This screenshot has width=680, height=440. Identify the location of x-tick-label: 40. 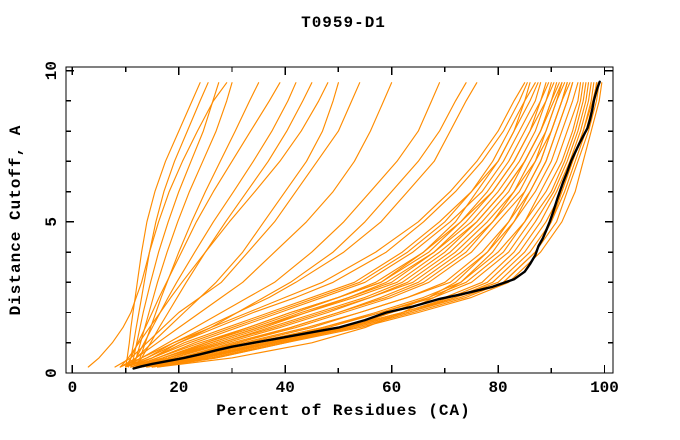
(285, 388).